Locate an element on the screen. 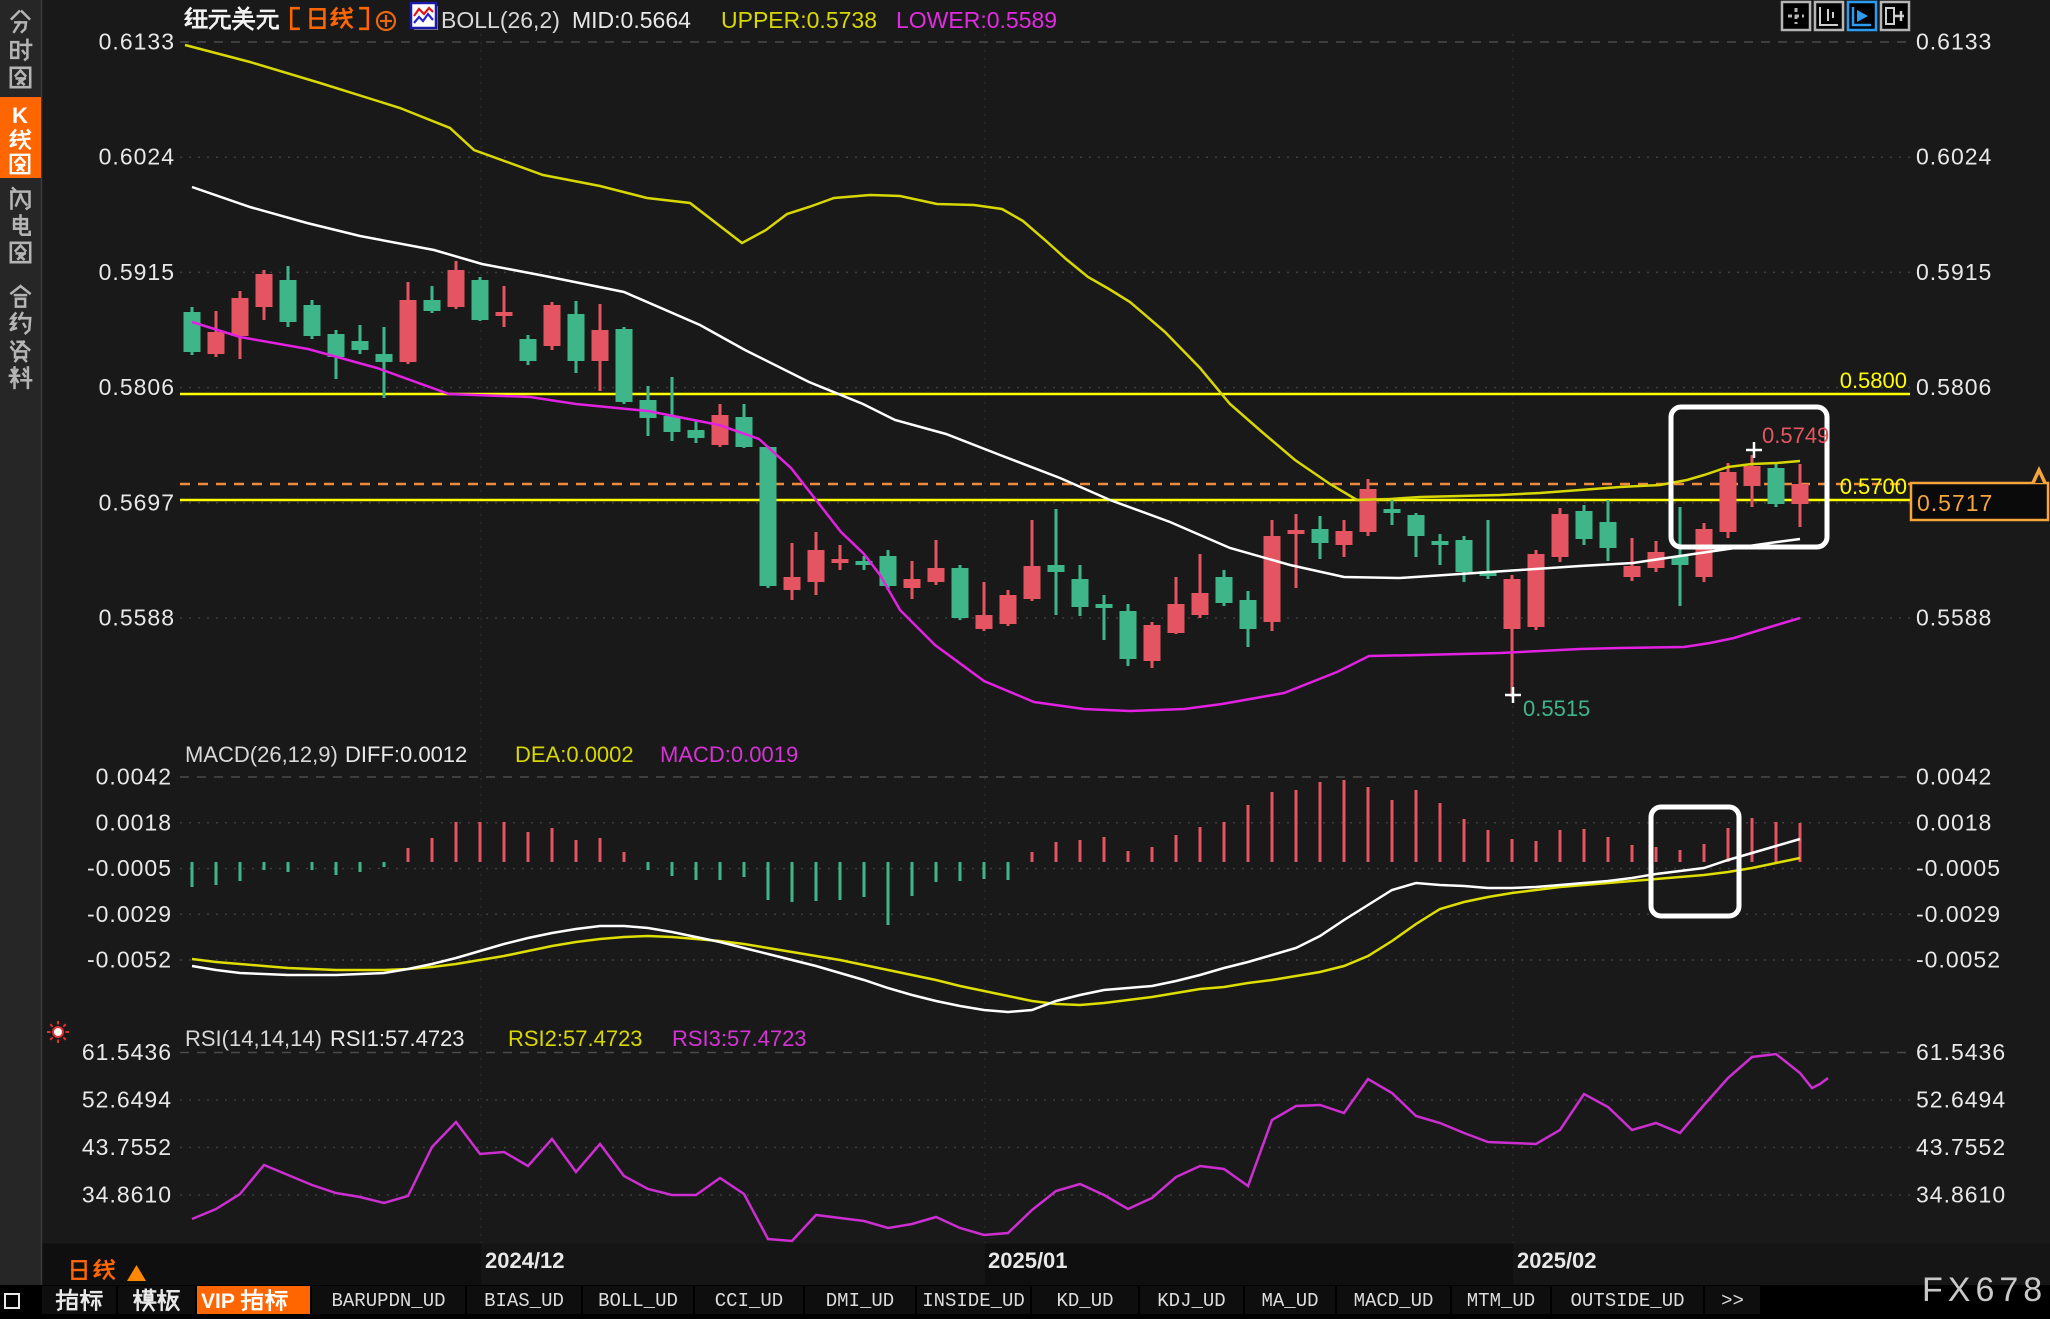 This screenshot has width=2050, height=1319. svg-text: UPPER:0.5738 is located at coordinates (799, 20).